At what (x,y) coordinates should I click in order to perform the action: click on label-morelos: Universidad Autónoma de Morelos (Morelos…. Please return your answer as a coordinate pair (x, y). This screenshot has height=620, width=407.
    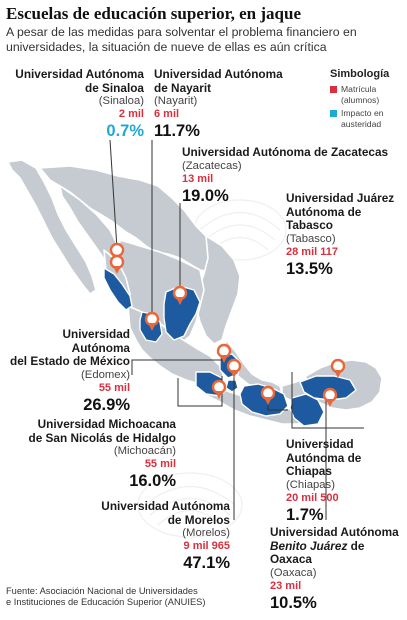
    Looking at the image, I should click on (117, 536).